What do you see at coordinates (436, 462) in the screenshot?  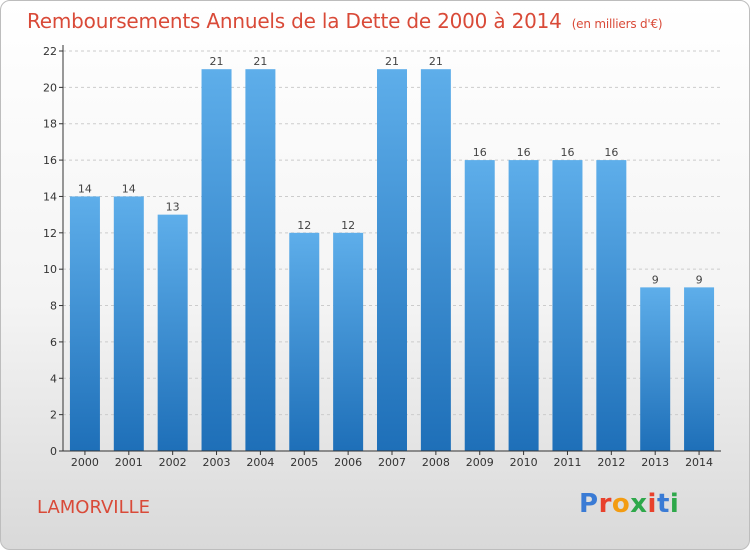 I see `x-tick-label: 2008` at bounding box center [436, 462].